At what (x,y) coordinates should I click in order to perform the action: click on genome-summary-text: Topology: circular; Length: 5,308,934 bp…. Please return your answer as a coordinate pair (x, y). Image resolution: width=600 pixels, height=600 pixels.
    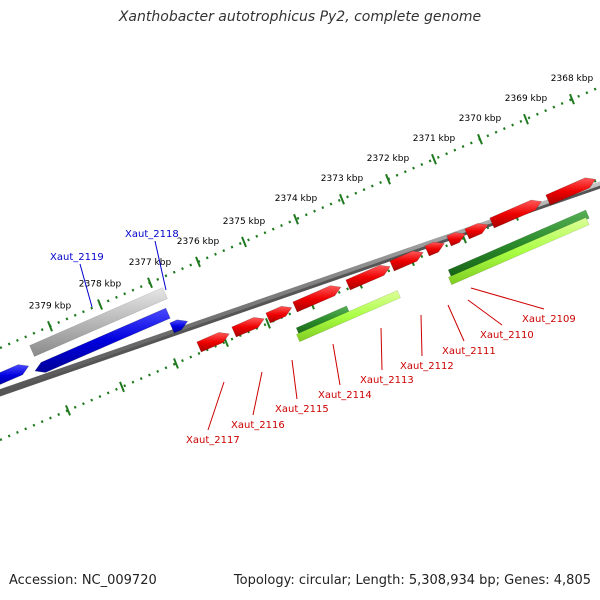
    Looking at the image, I should click on (412, 580).